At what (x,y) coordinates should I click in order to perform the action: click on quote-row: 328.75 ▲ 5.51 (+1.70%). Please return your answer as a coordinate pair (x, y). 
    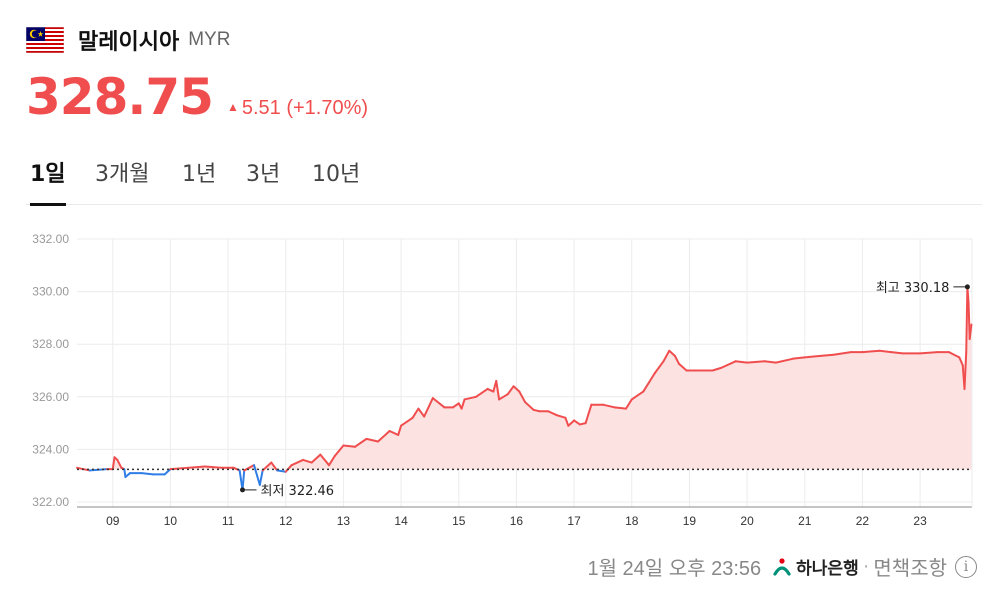
    Looking at the image, I should click on (197, 97).